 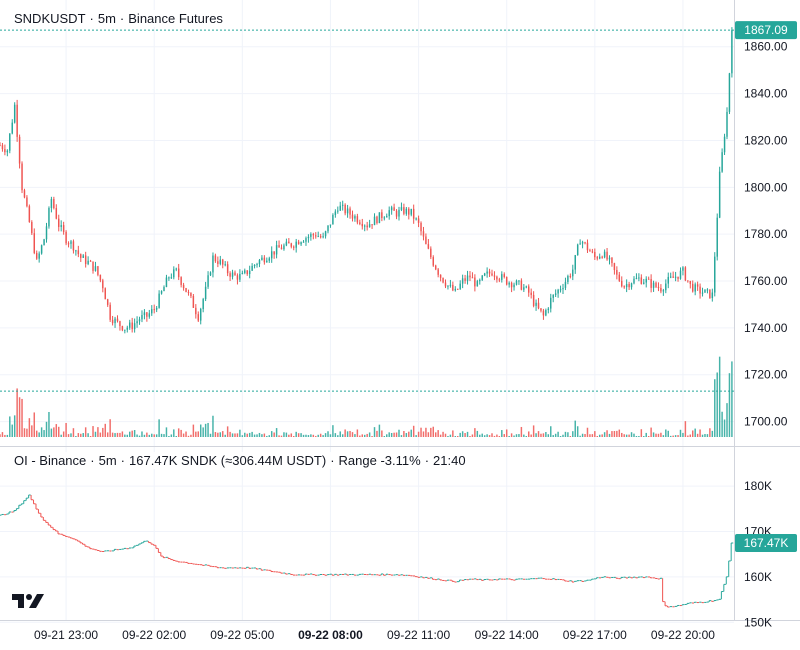 What do you see at coordinates (50, 460) in the screenshot?
I see `oi-name-label: OI - Binance` at bounding box center [50, 460].